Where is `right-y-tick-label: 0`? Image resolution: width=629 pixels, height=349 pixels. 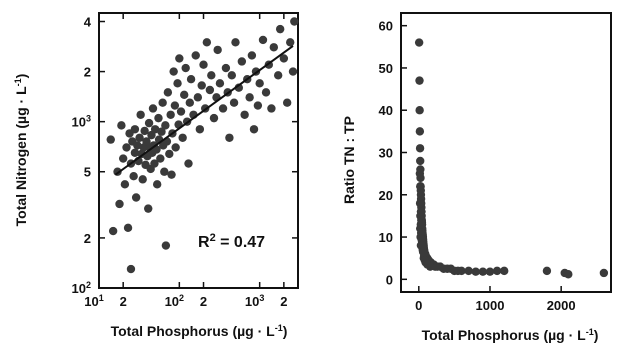
right-y-tick-label: 0 is located at coordinates (389, 279).